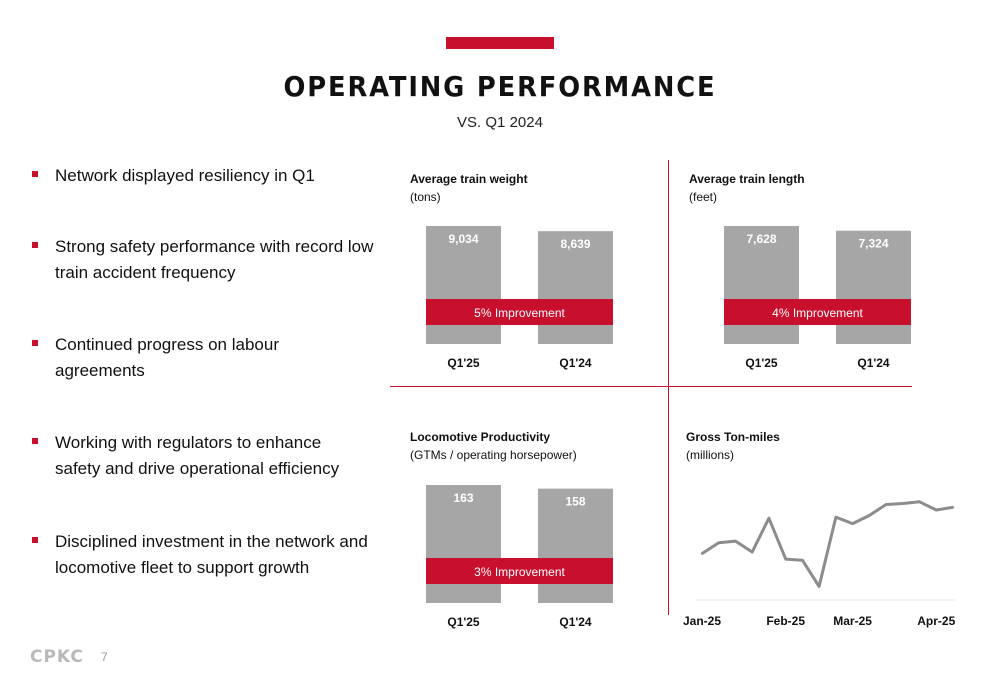  What do you see at coordinates (104, 657) in the screenshot?
I see `page-number: 7` at bounding box center [104, 657].